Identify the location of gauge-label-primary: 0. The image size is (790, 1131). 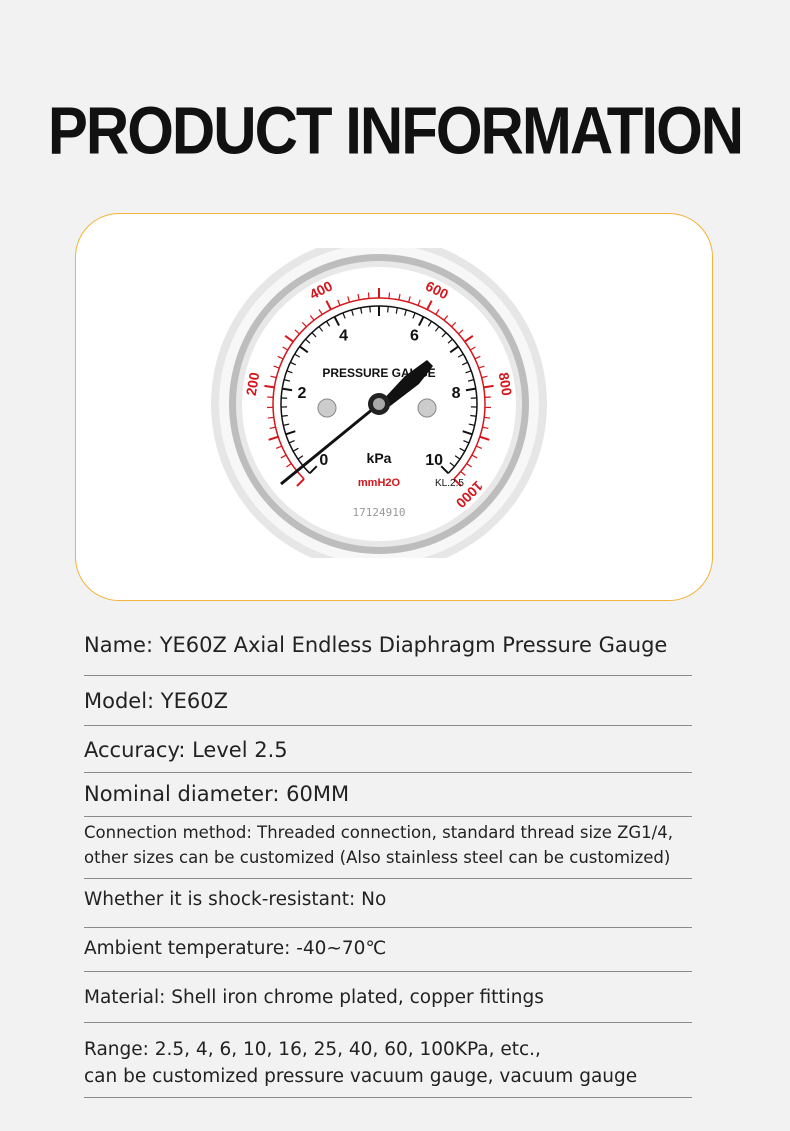
(323, 460).